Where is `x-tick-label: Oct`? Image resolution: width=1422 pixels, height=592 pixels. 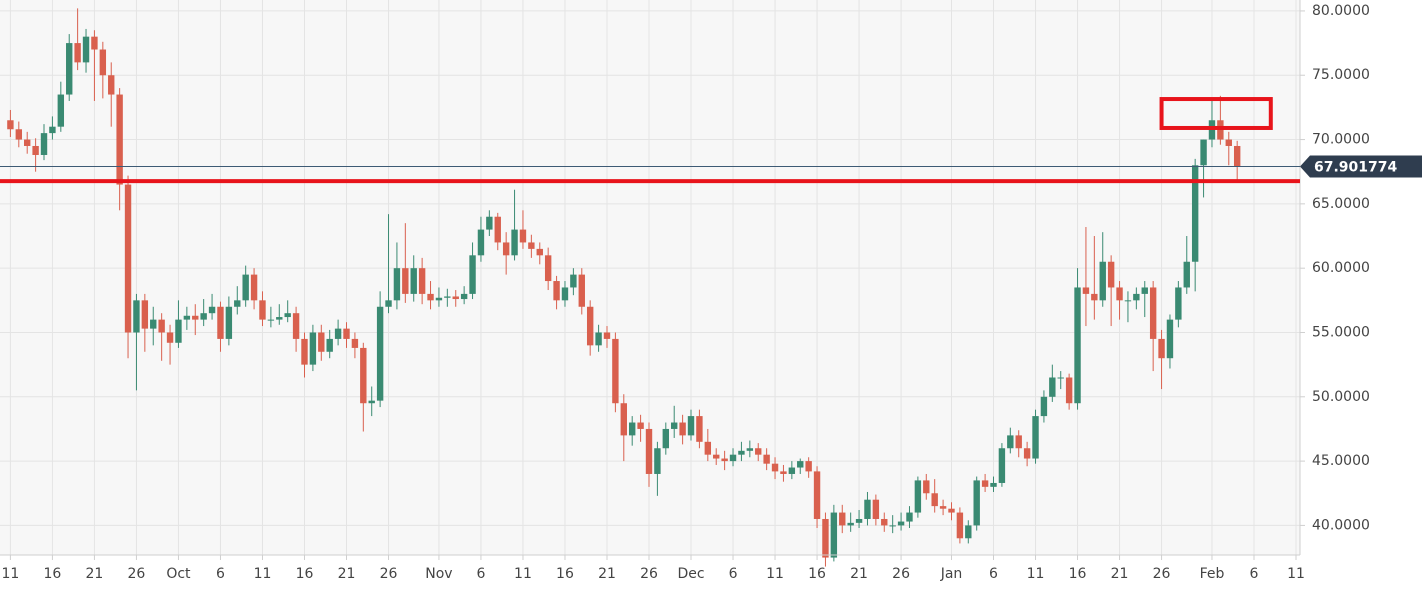 x-tick-label: Oct is located at coordinates (178, 574).